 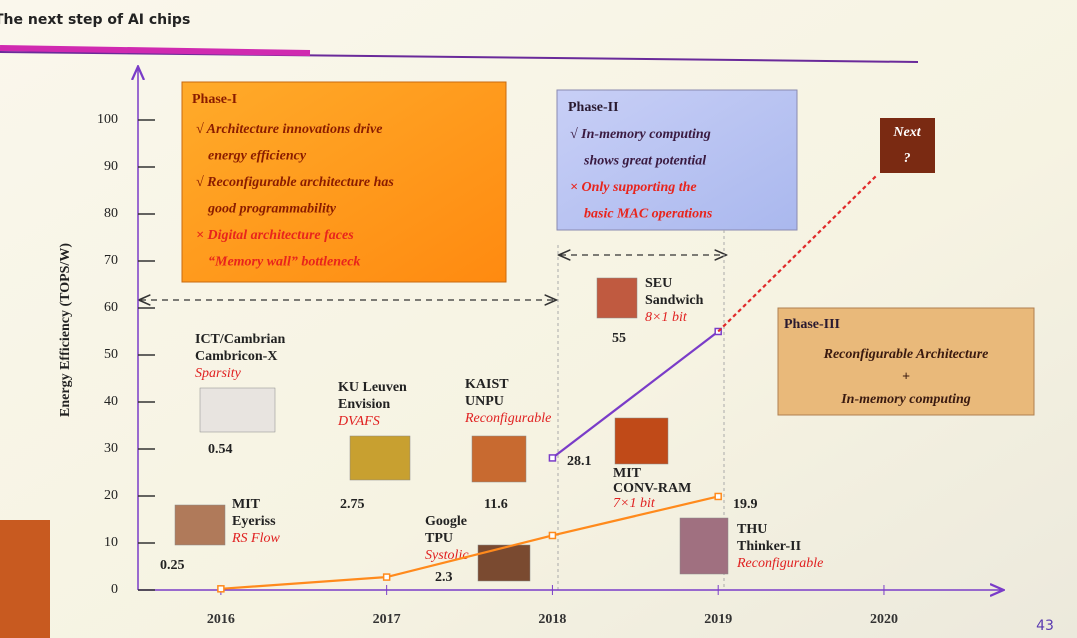 I want to click on chip-name: SEU, so click(x=658, y=283).